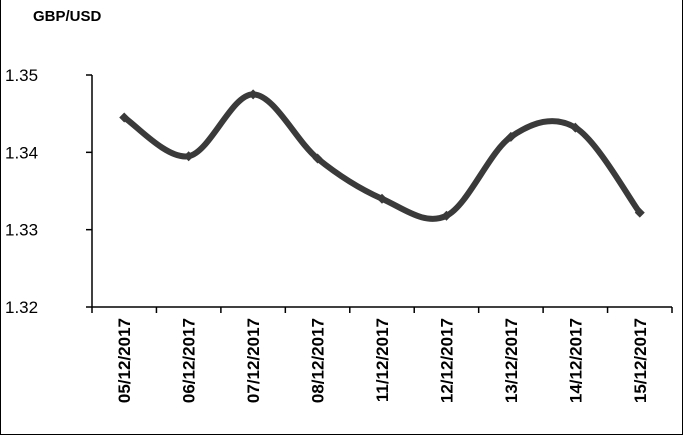 The image size is (683, 436). Describe the element at coordinates (124, 360) in the screenshot. I see `x-tick-label: 05/12/2017` at that location.